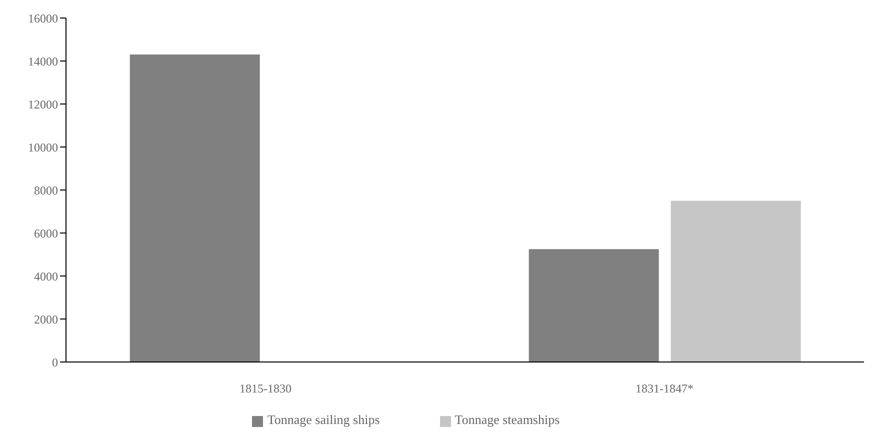  Describe the element at coordinates (266, 389) in the screenshot. I see `x-tick-label: 1815-1830` at that location.